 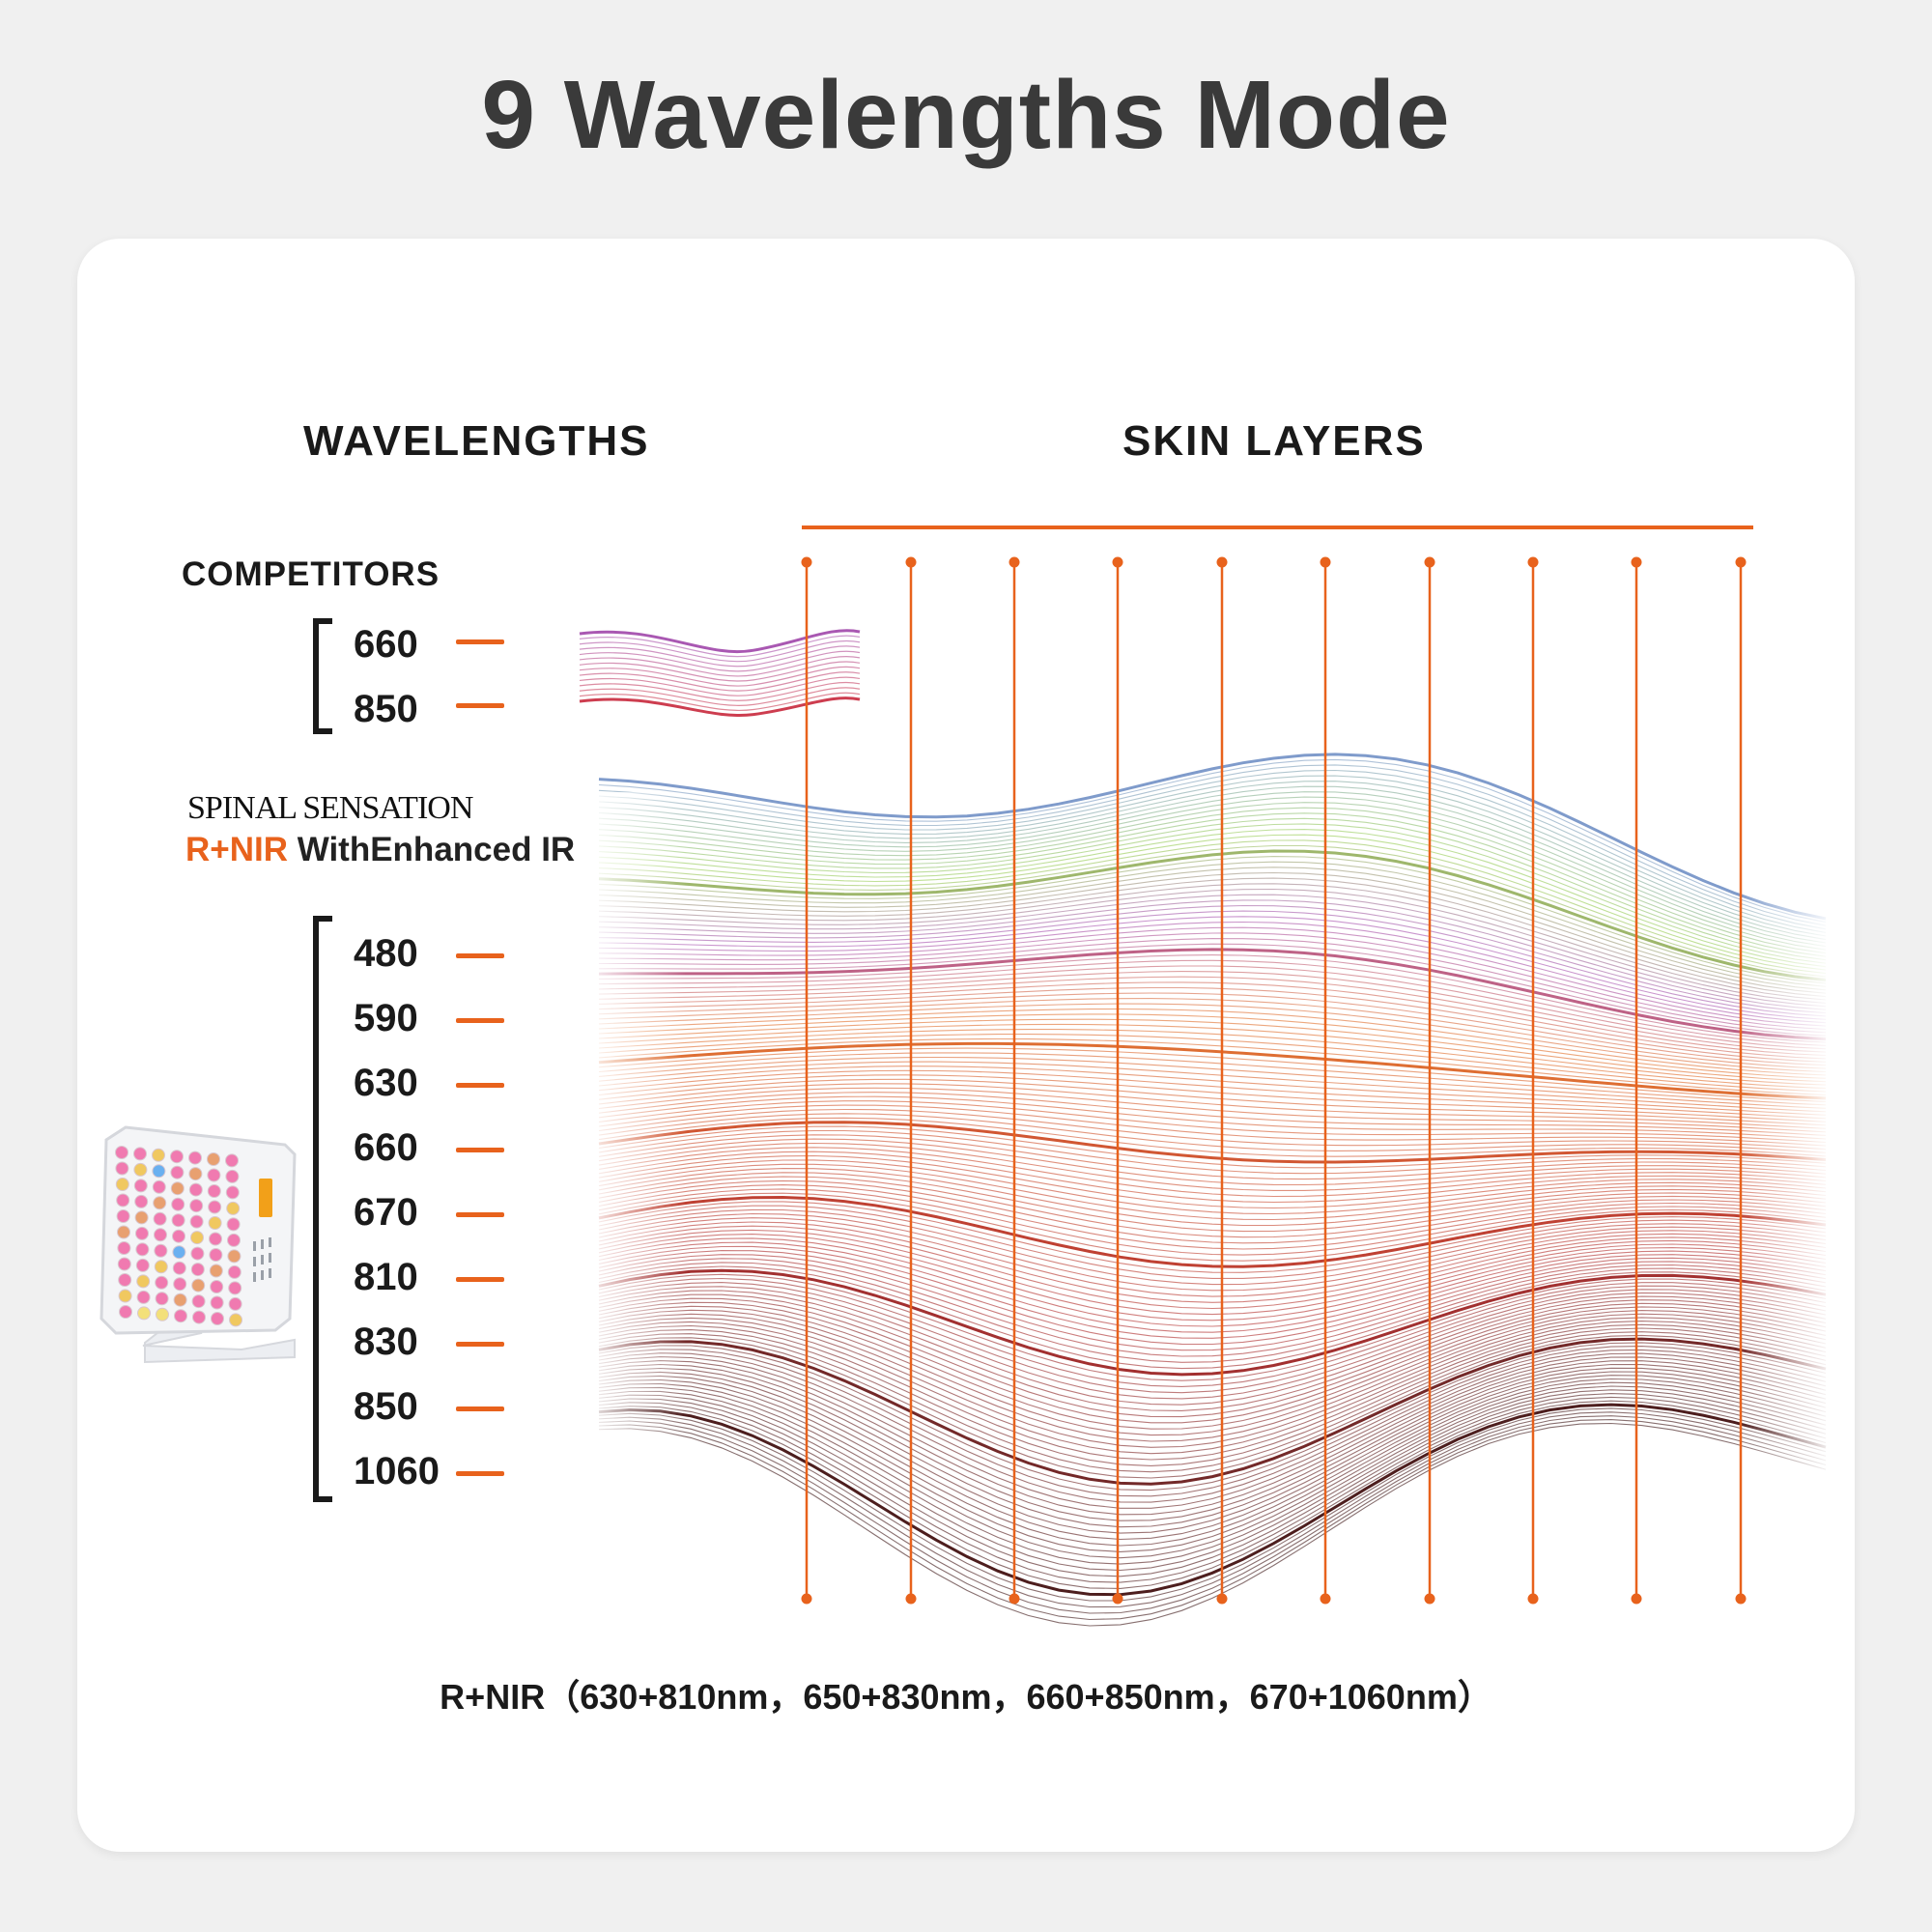 What do you see at coordinates (386, 1277) in the screenshot?
I see `device-wavelength-810: 810` at bounding box center [386, 1277].